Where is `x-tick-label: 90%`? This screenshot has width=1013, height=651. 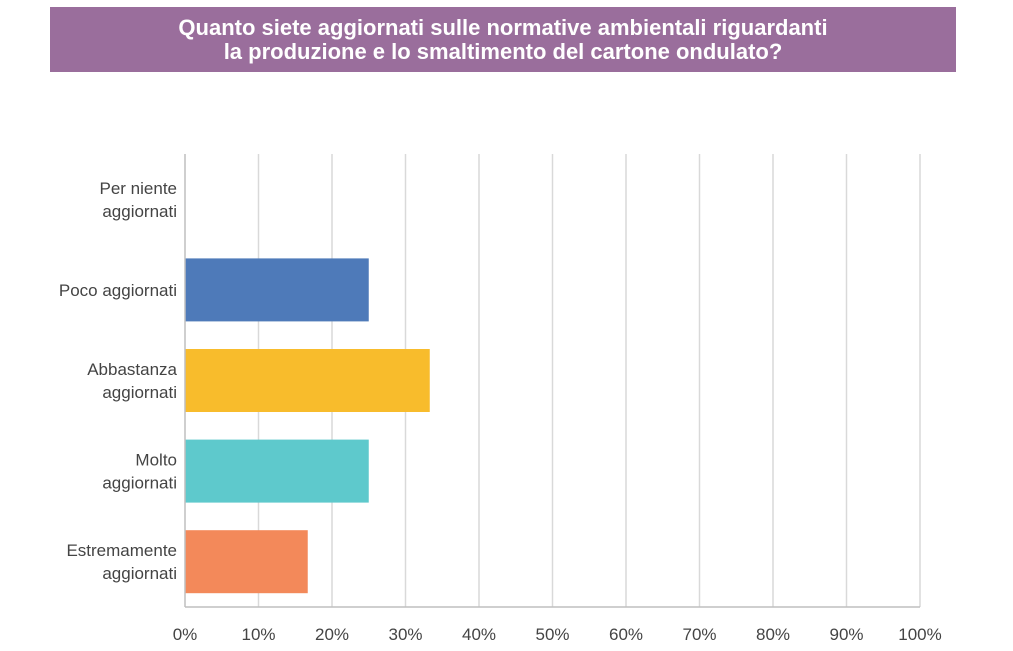
x-tick-label: 90% is located at coordinates (846, 634).